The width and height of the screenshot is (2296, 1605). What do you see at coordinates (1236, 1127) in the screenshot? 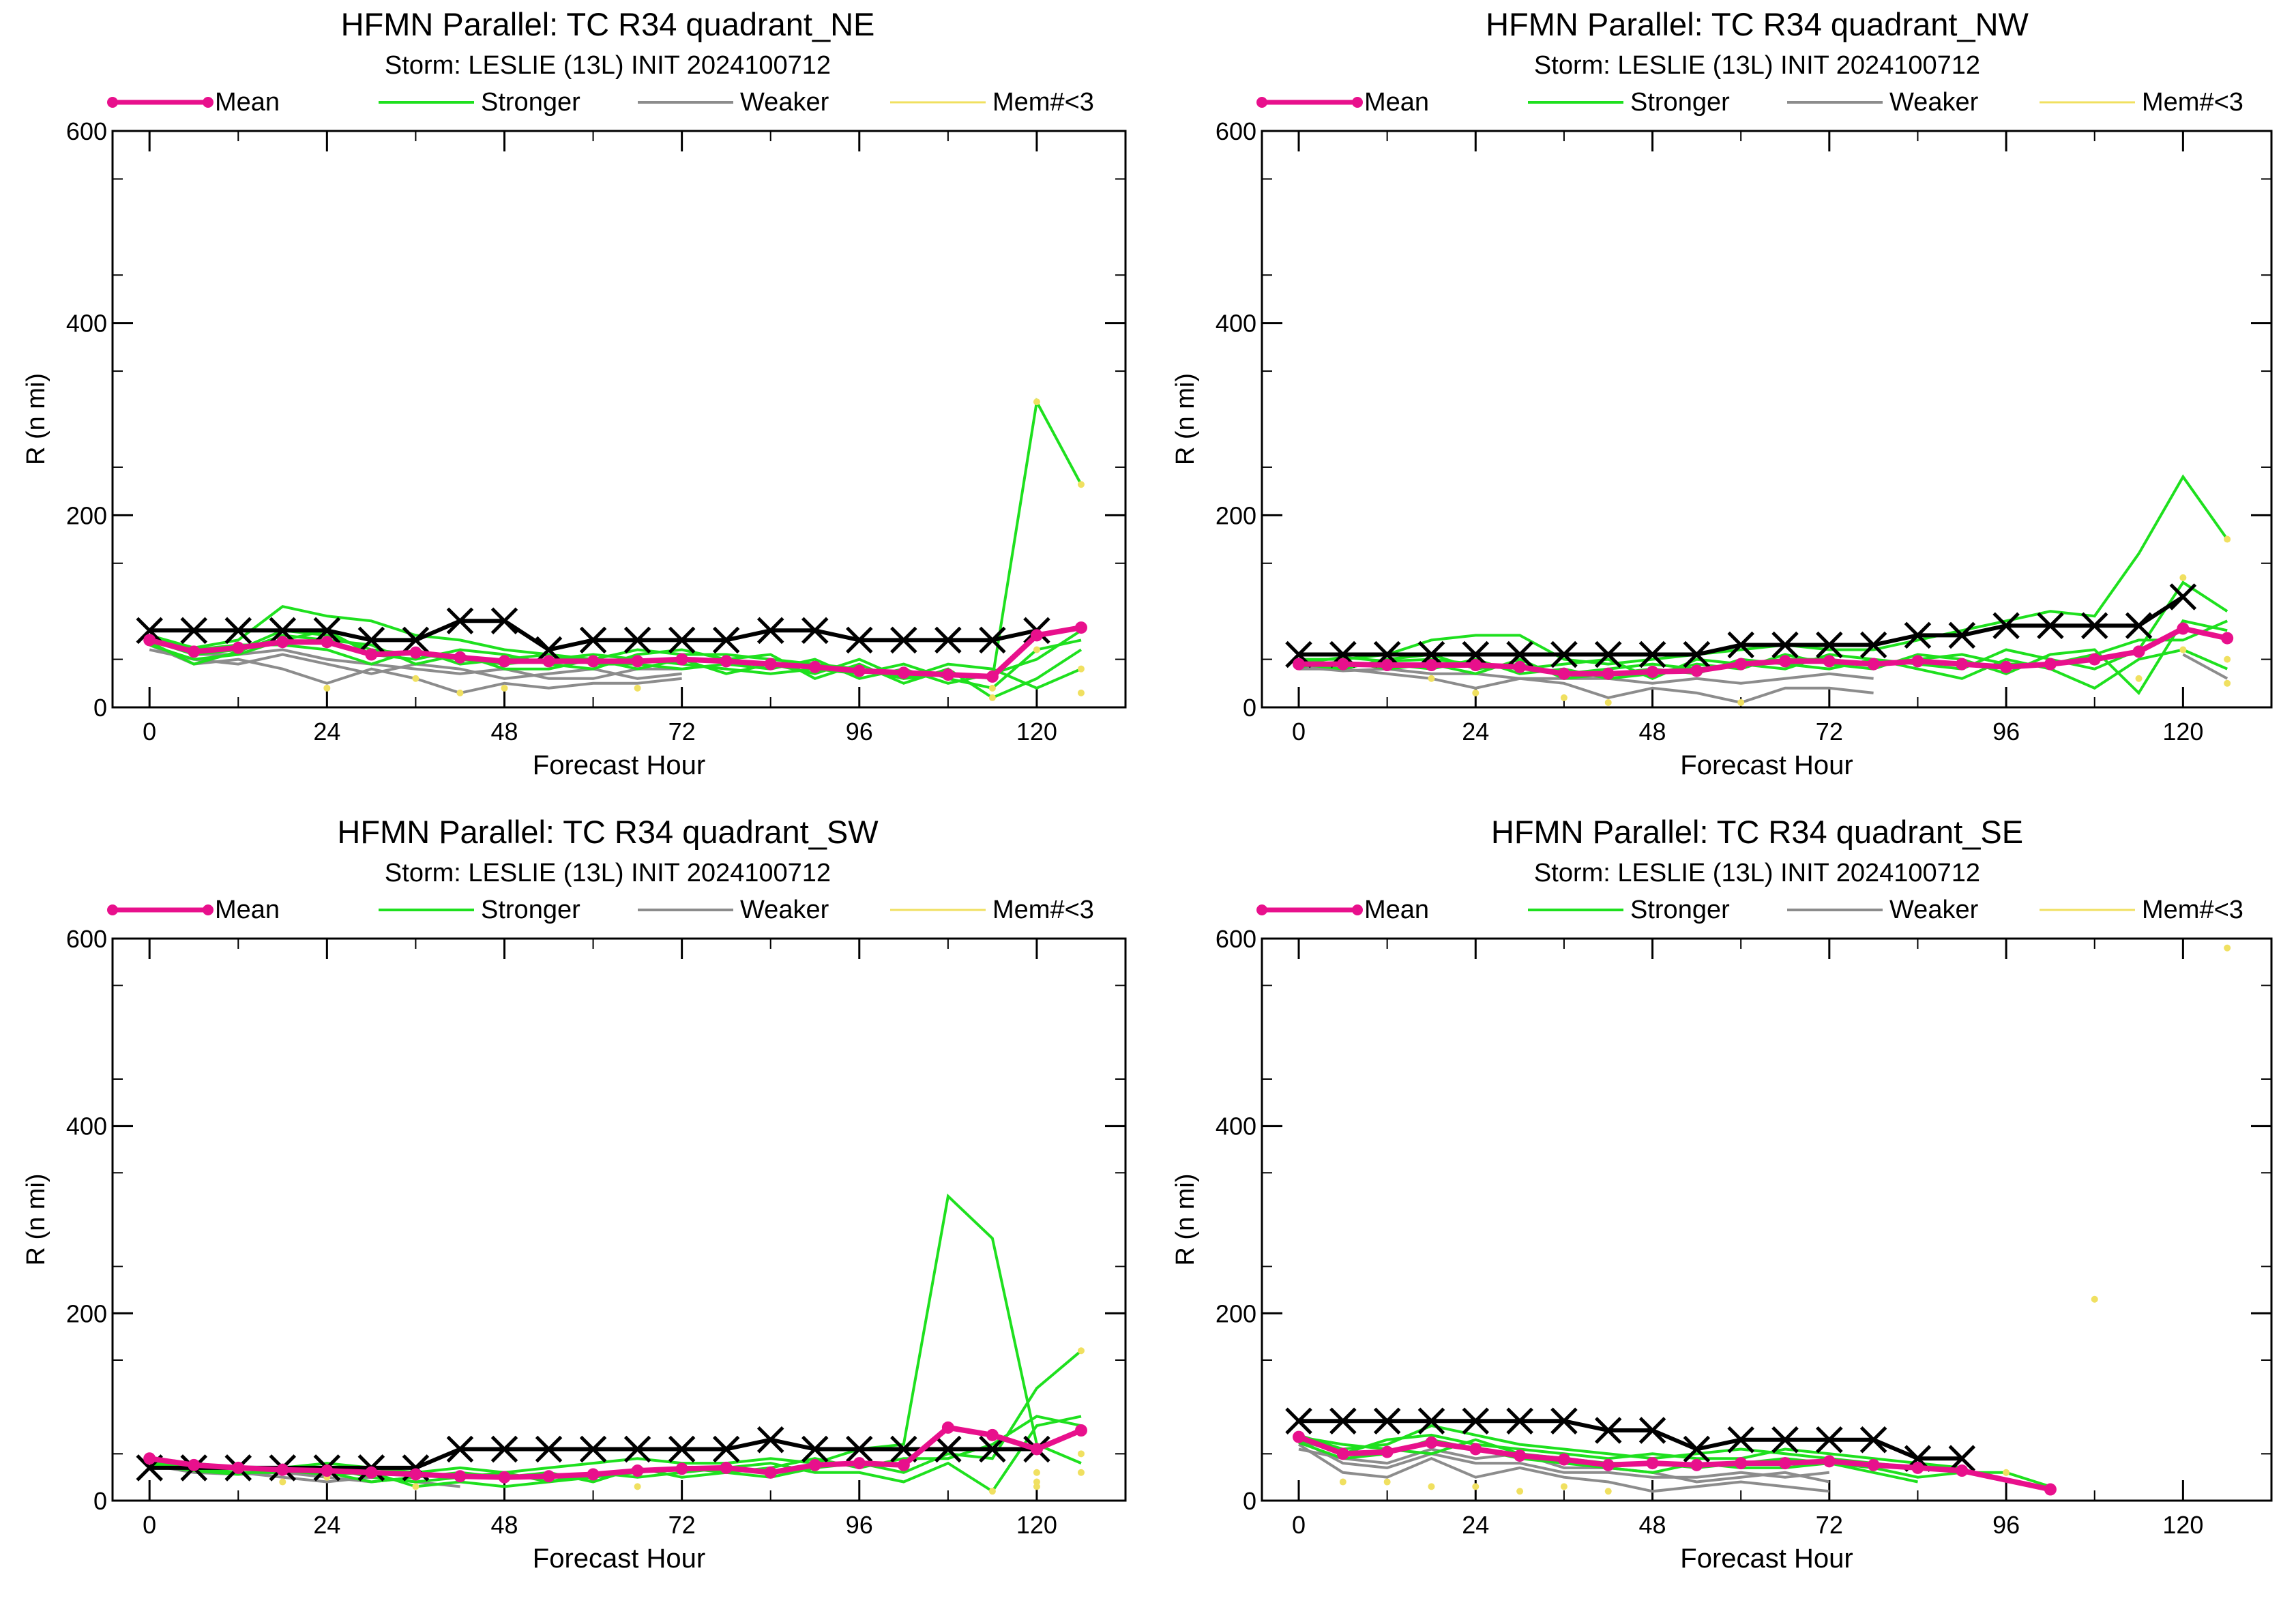
I see `y-tick-label: 400` at bounding box center [1236, 1127].